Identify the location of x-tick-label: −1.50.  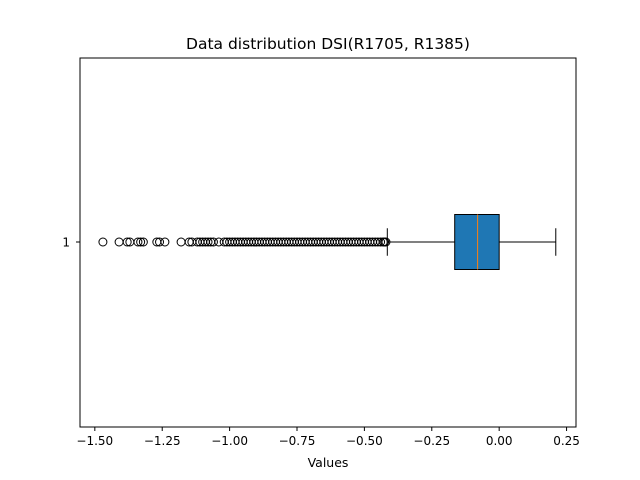
(94, 441).